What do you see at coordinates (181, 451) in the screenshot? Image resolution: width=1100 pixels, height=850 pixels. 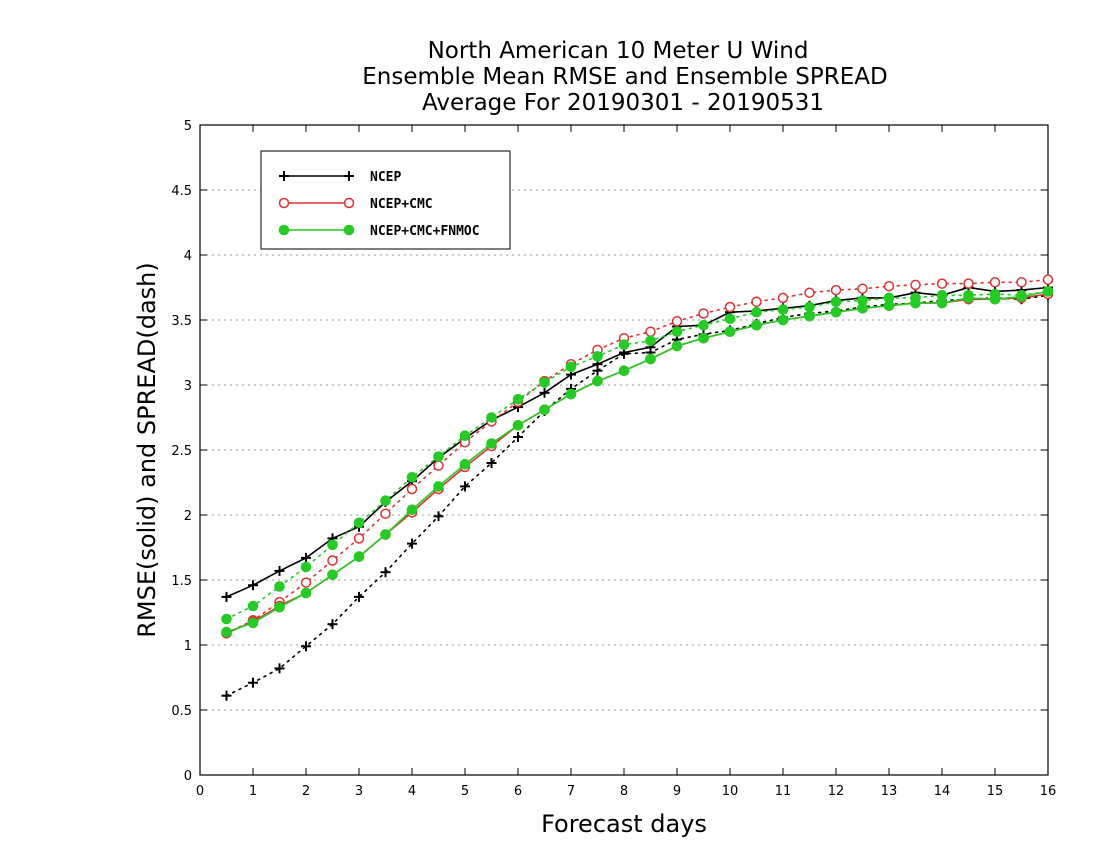 I see `y-tick-label: 2.5` at bounding box center [181, 451].